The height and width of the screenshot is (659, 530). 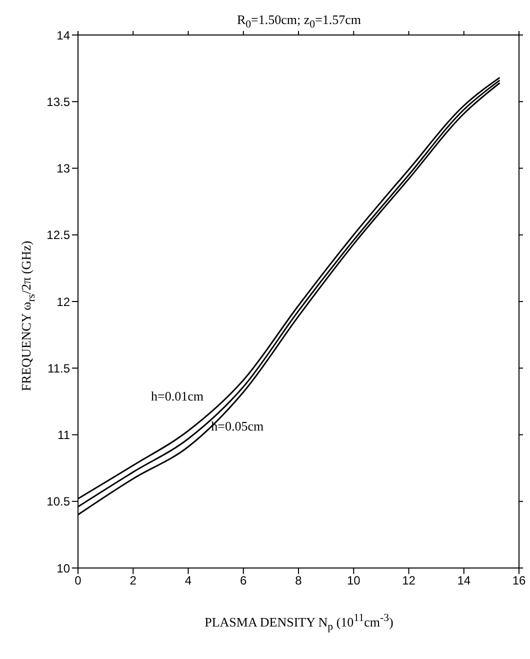 What do you see at coordinates (237, 426) in the screenshot?
I see `series-label: h=0.05cm` at bounding box center [237, 426].